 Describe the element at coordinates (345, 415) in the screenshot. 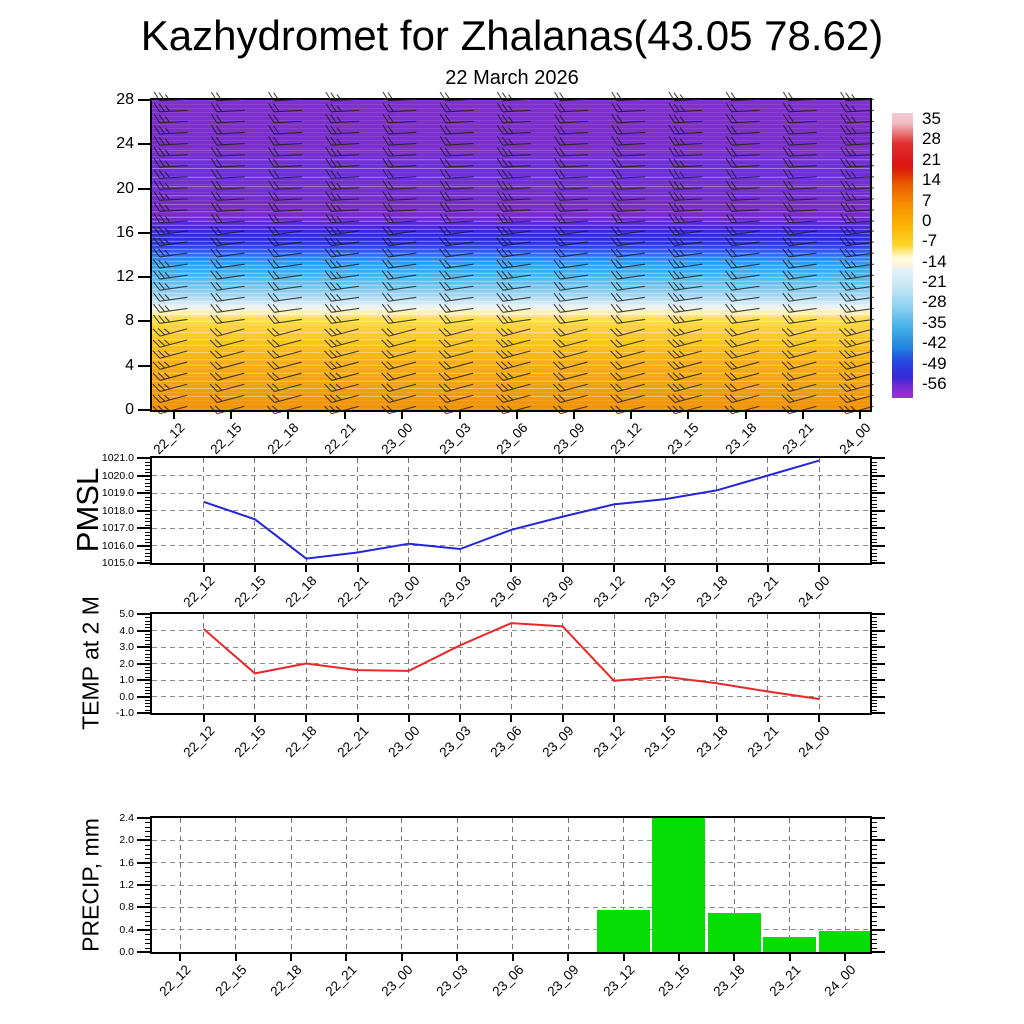

I see `top-x-tick` at that location.